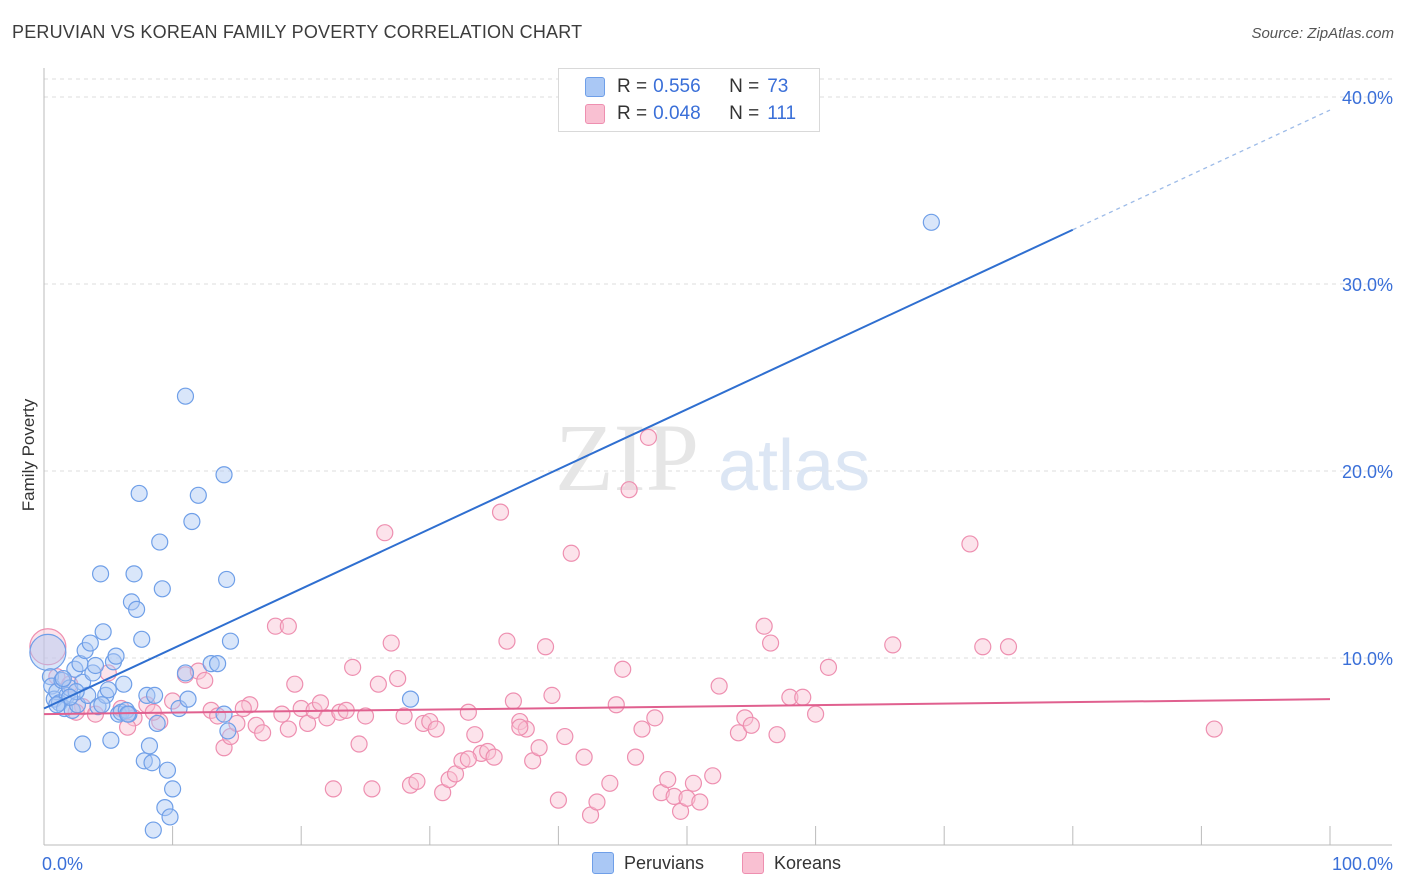  What do you see at coordinates (28, 454) in the screenshot?
I see `y-axis-label: Family Poverty` at bounding box center [28, 454].